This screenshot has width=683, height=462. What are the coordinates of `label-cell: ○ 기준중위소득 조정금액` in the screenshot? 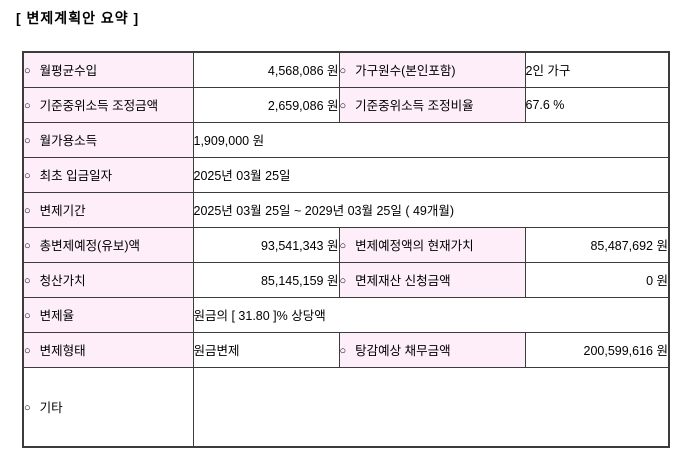 It's located at (108, 104).